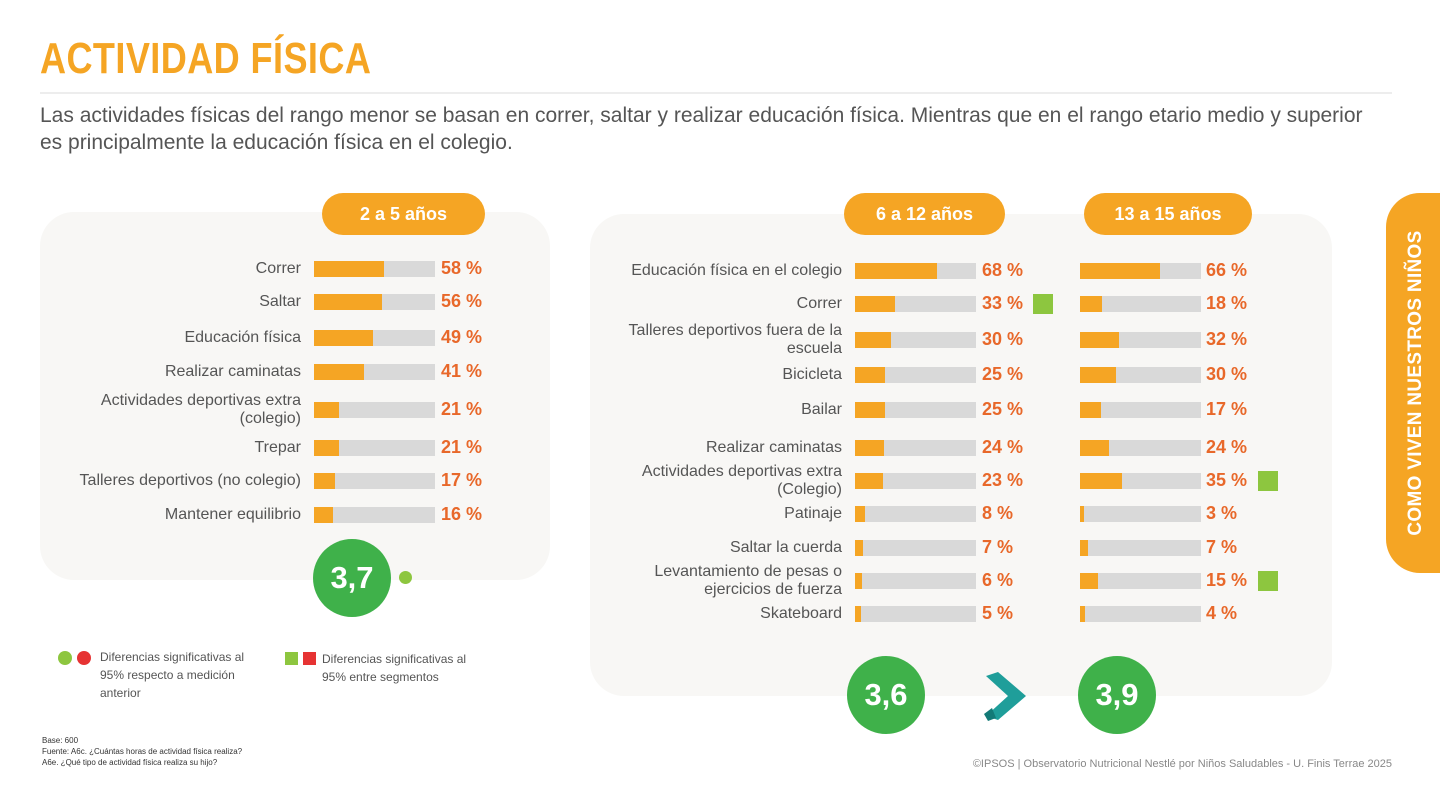 The width and height of the screenshot is (1440, 810). What do you see at coordinates (462, 371) in the screenshot?
I see `value-label: 41 %` at bounding box center [462, 371].